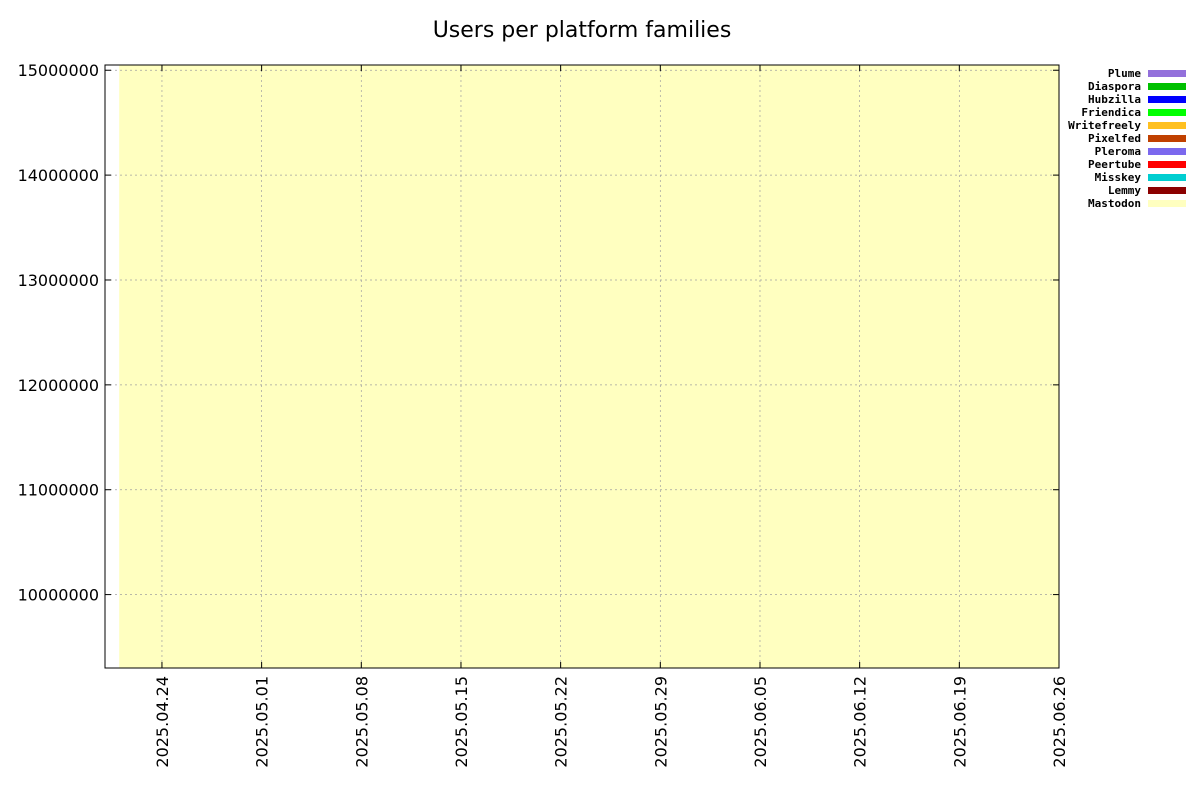 The width and height of the screenshot is (1200, 800). What do you see at coordinates (860, 722) in the screenshot?
I see `x-tick-label: 2025.06.12` at bounding box center [860, 722].